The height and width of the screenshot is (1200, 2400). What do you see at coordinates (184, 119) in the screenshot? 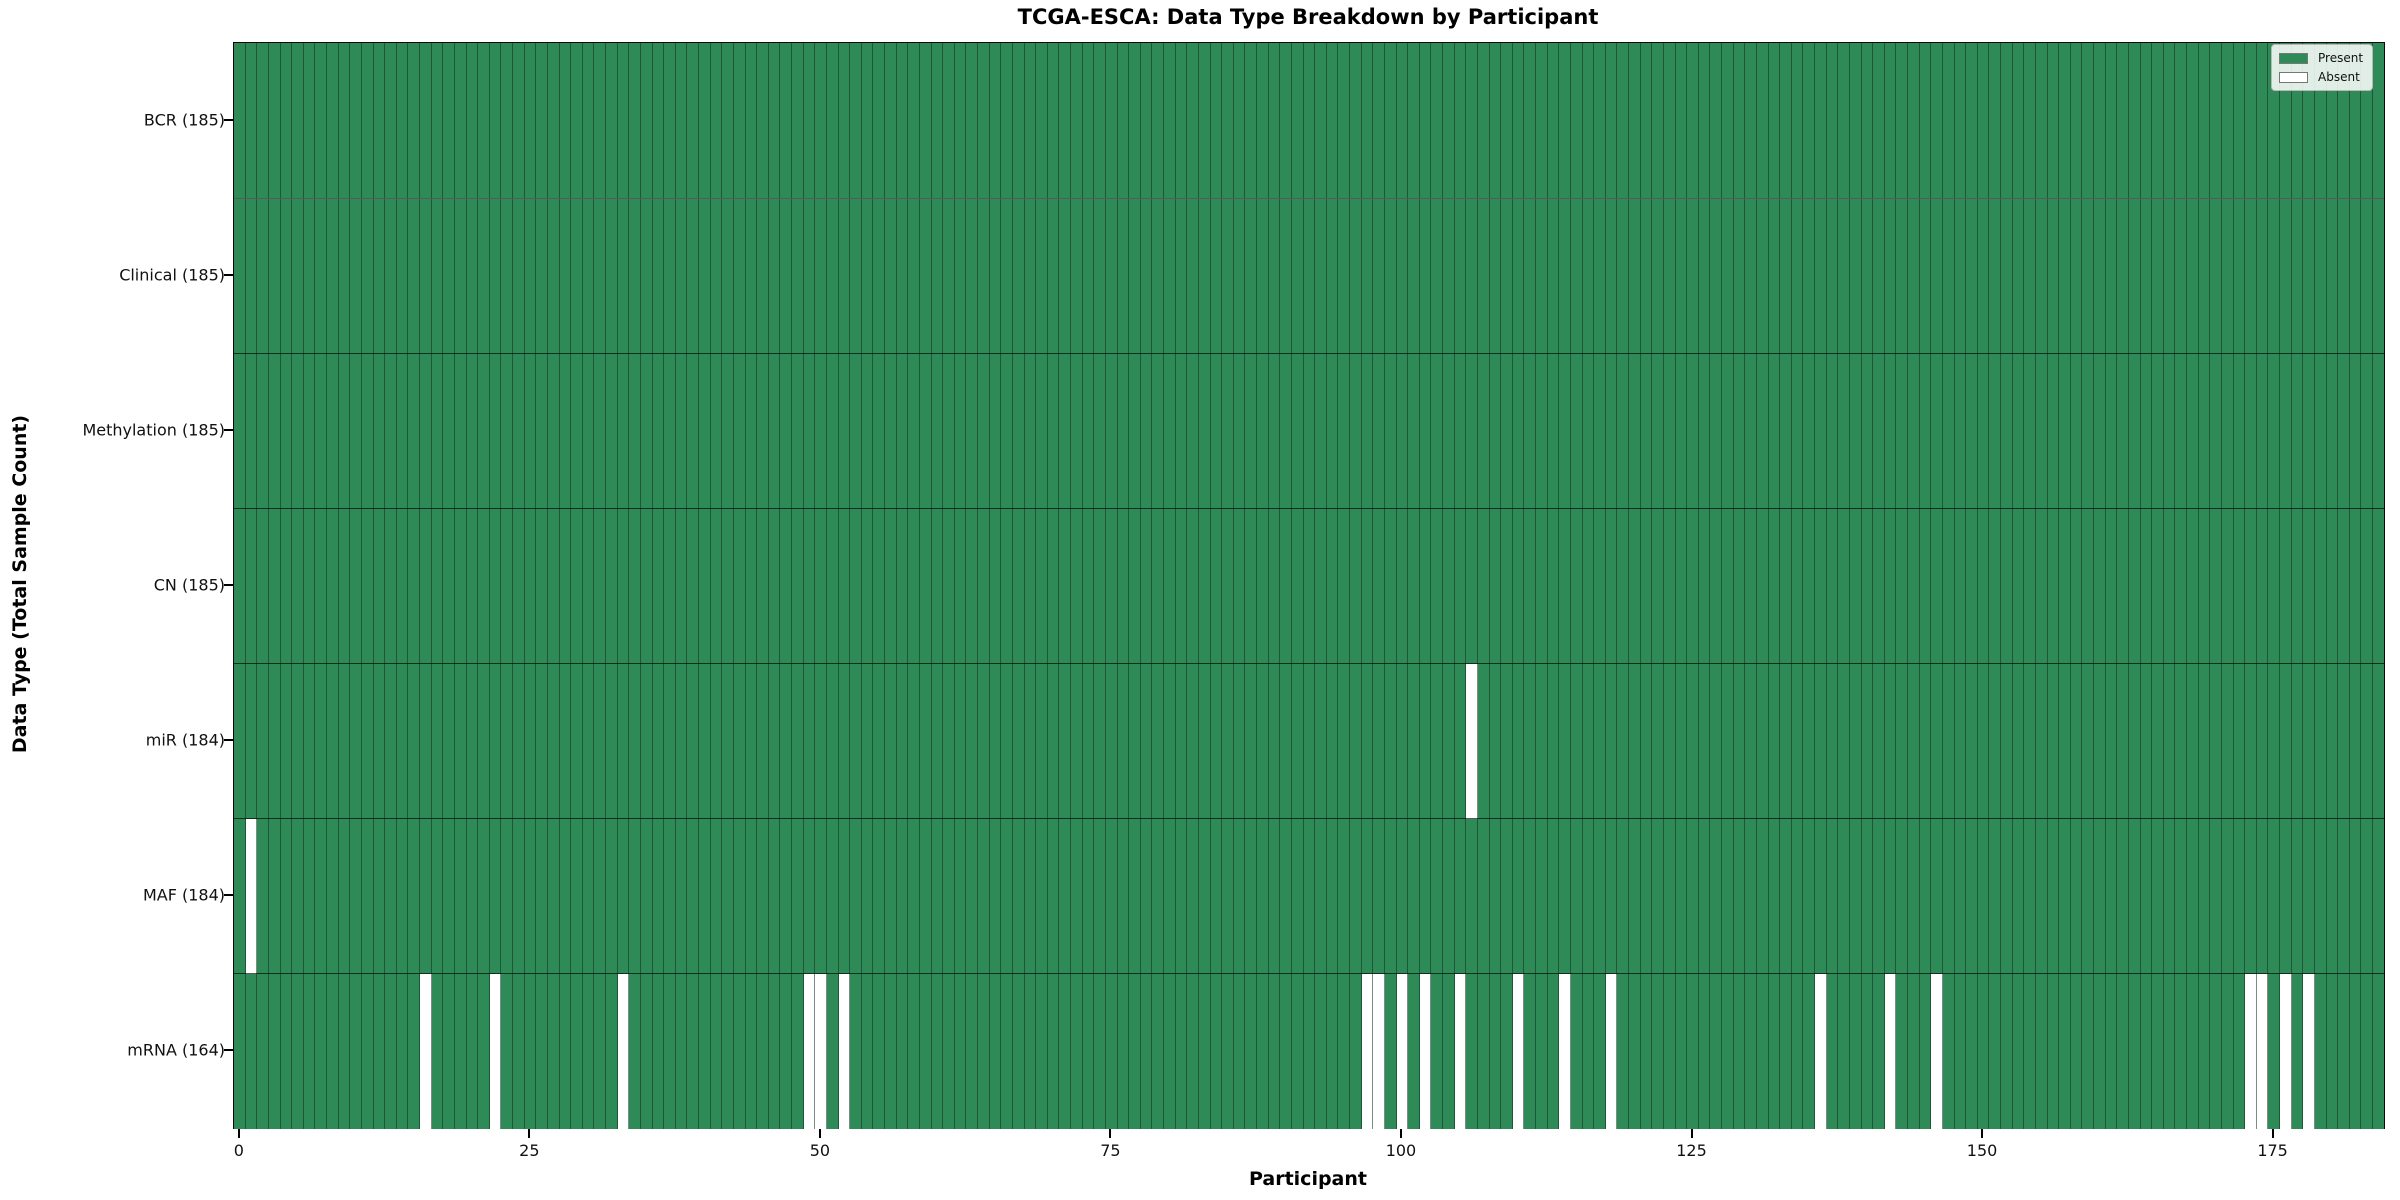
I see `y-tick-label-bcr: BCR (185)` at bounding box center [184, 119].